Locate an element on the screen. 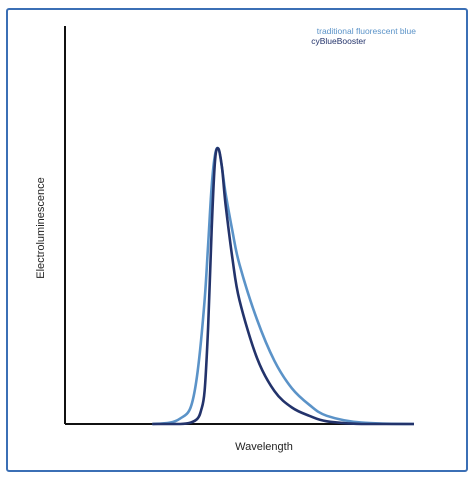 The height and width of the screenshot is (478, 474). y-axis-label: Electroluminescence is located at coordinates (41, 228).